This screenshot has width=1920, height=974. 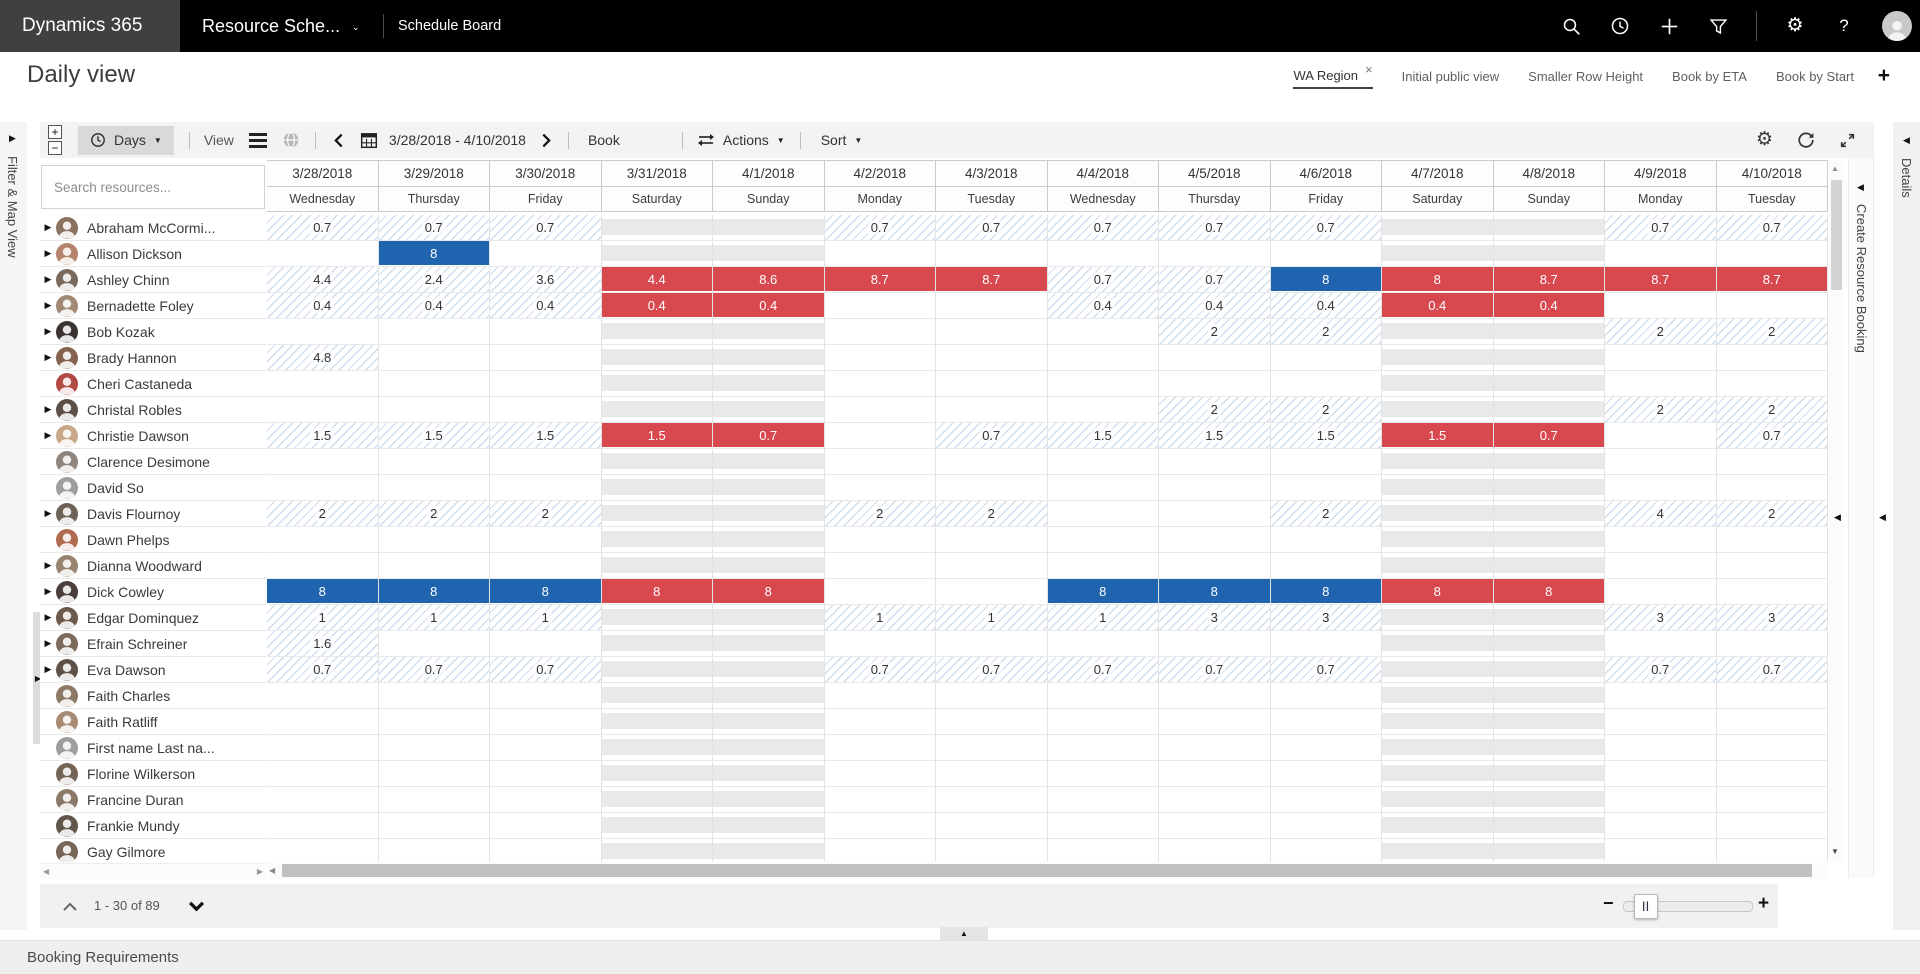 I want to click on previous-page-chevron-icon, so click(x=70, y=908).